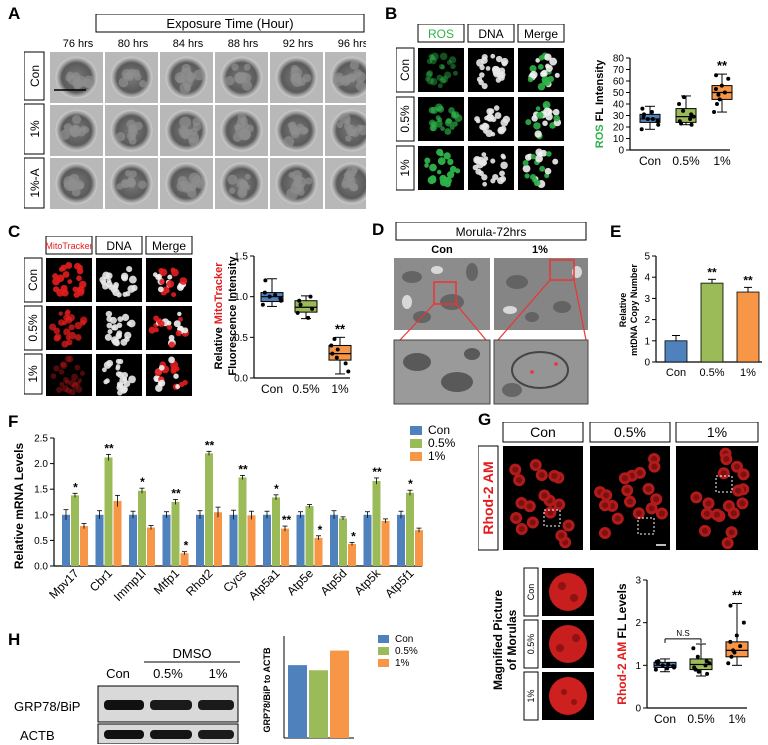 The width and height of the screenshot is (768, 745). Describe the element at coordinates (682, 651) in the screenshot. I see `chart-g: 0 1 2 3 Con 0.5% 1% ** Rhod-2 AM FL Levels N.S` at that location.